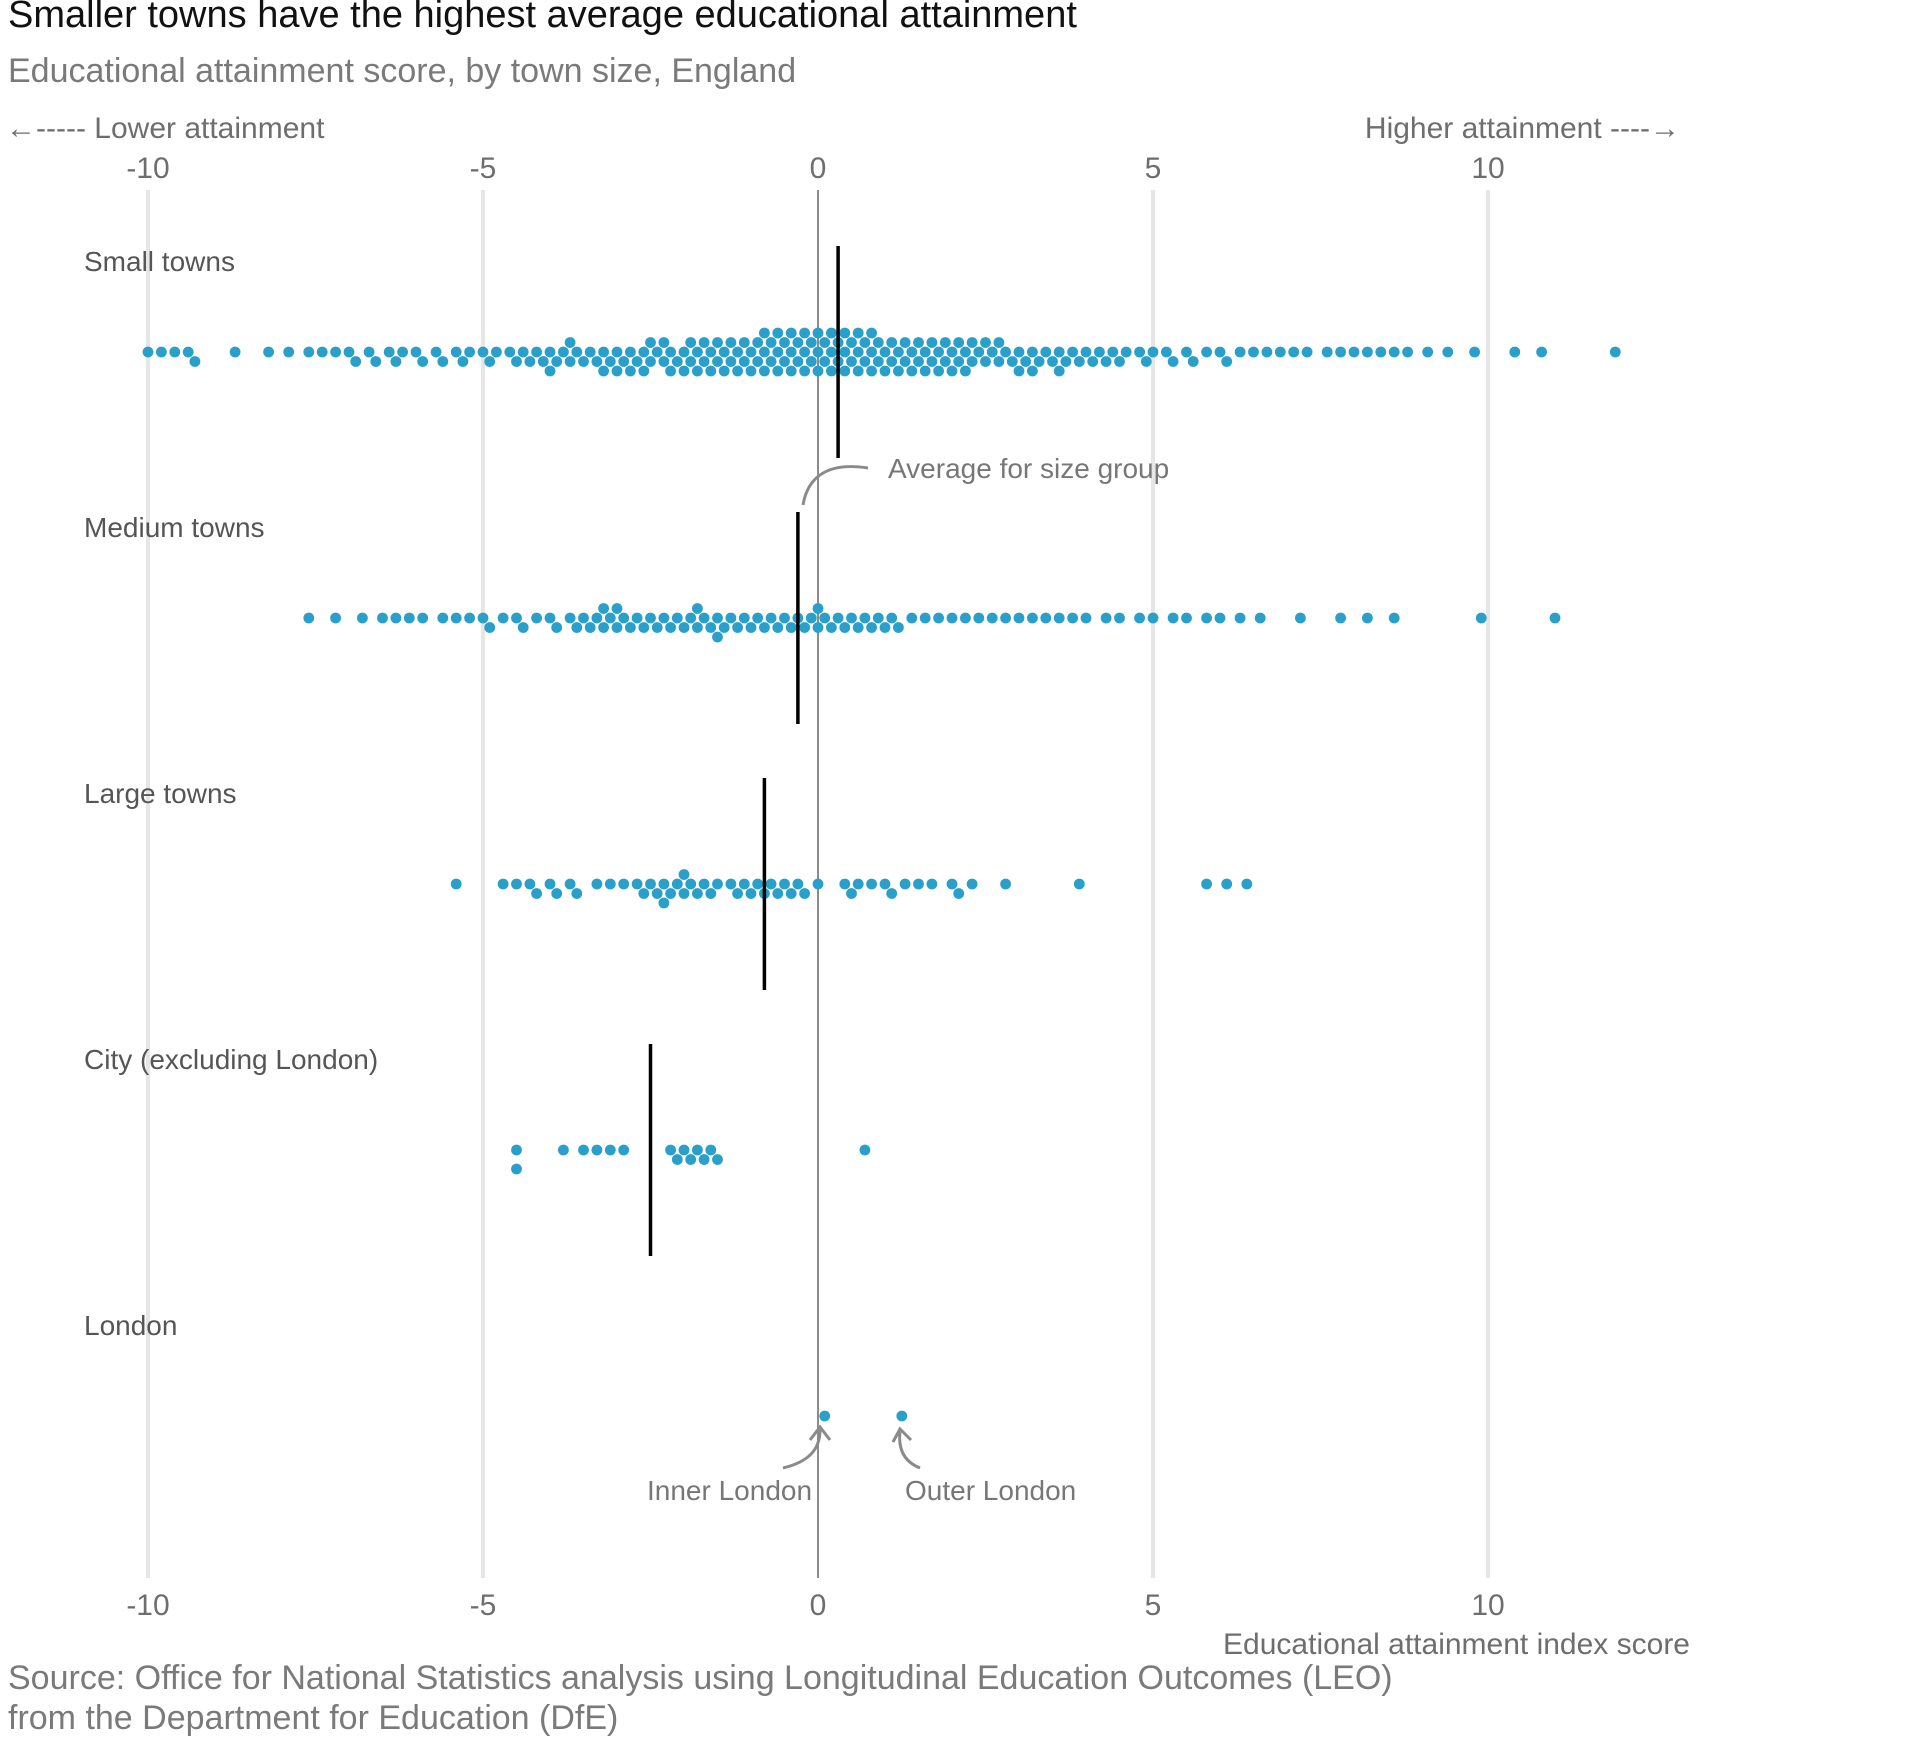 Image resolution: width=1920 pixels, height=1738 pixels. Describe the element at coordinates (1153, 1605) in the screenshot. I see `bottom-tick-label: 5` at that location.